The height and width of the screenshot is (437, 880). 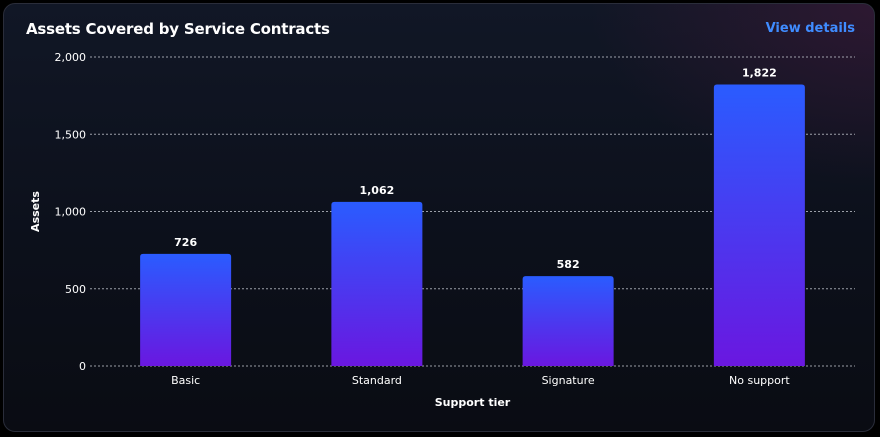 I want to click on view-details-link: View details, so click(x=810, y=28).